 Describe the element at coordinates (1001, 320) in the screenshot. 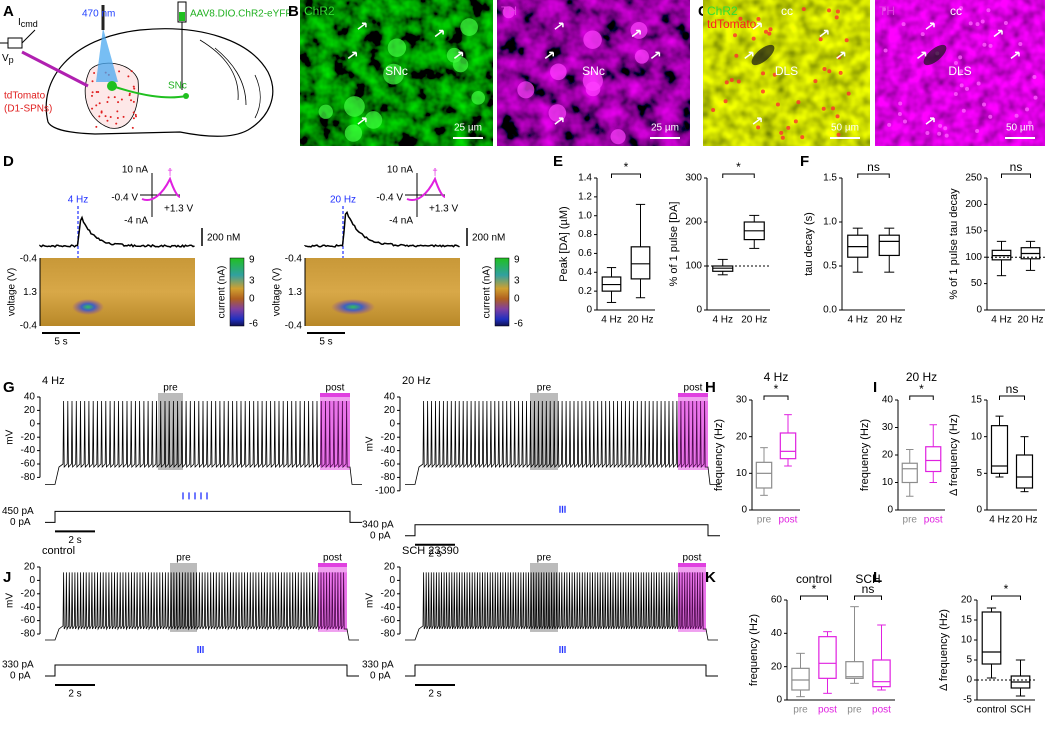

I see `x-tick-label: 4 Hz` at that location.